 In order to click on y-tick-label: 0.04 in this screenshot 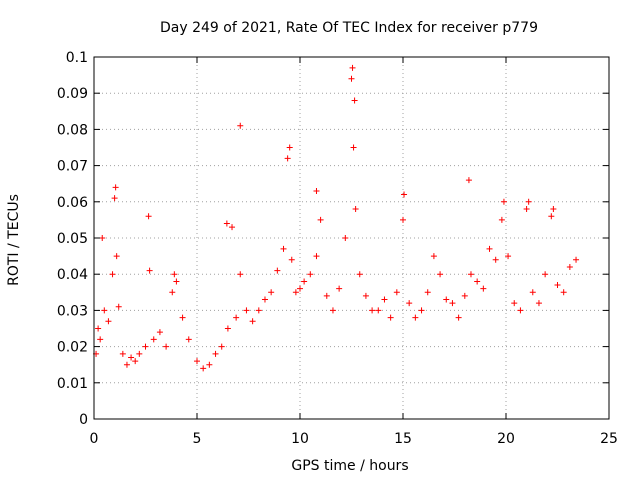, I will do `click(72, 275)`.